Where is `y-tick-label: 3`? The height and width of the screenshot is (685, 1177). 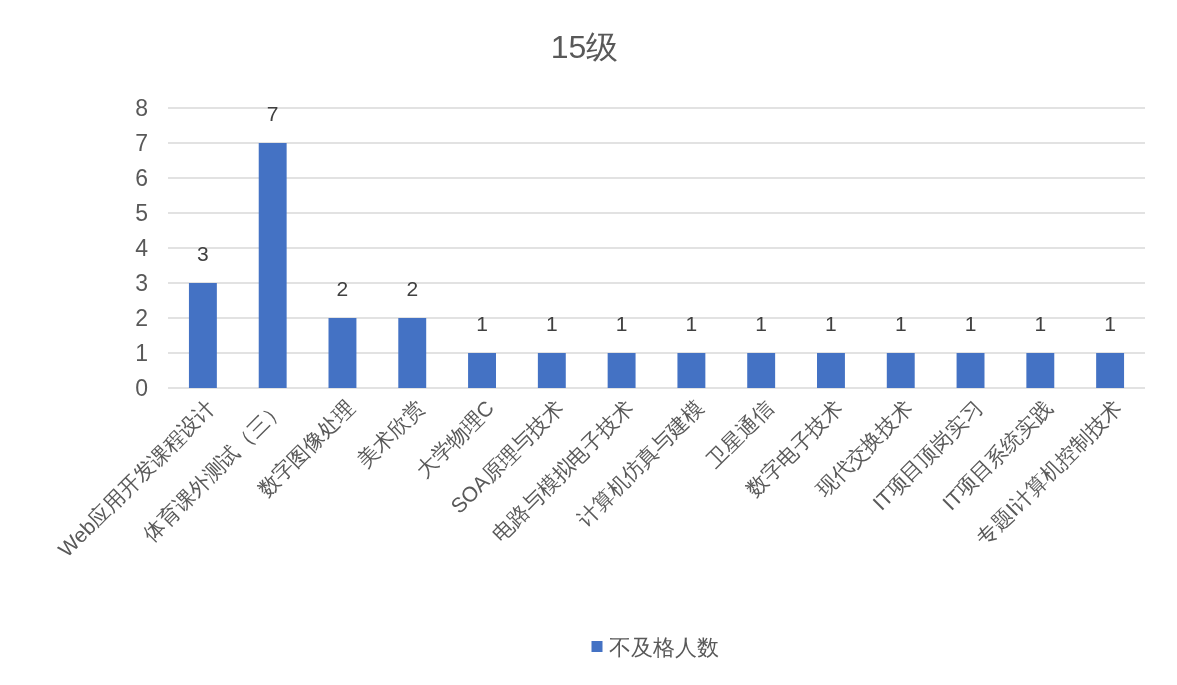
y-tick-label: 3 is located at coordinates (141, 283).